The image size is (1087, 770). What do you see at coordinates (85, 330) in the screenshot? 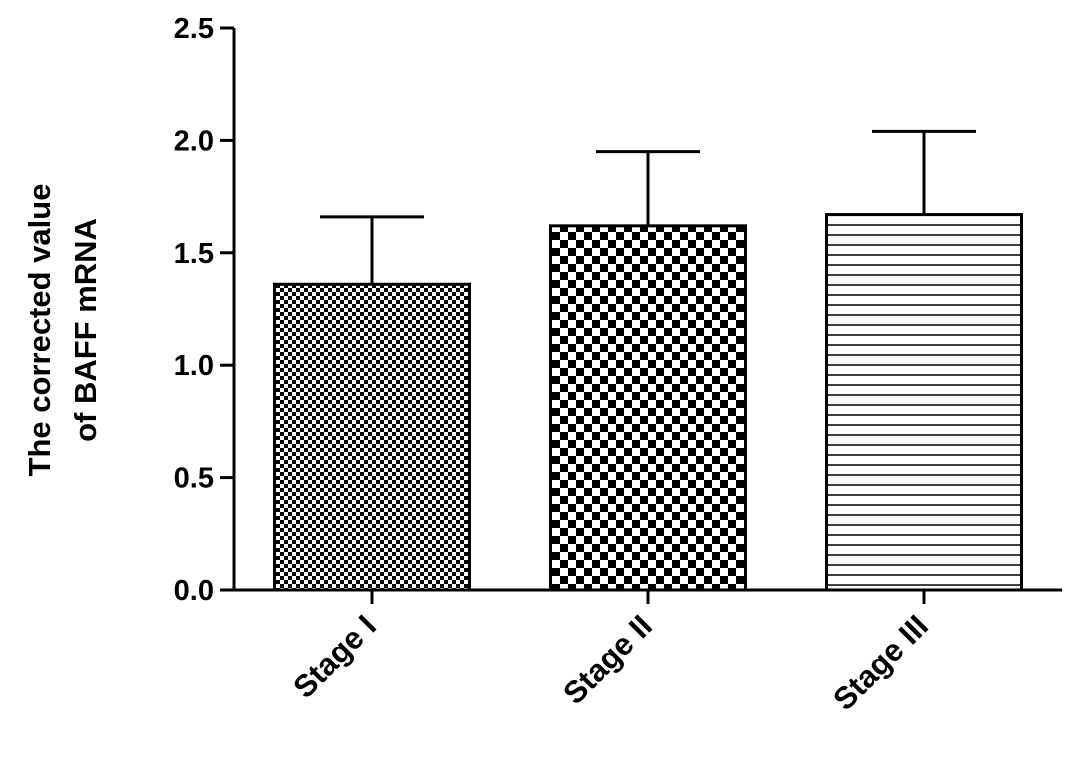
I see `y-axis-label-line-2: of BAFF mRNA` at bounding box center [85, 330].